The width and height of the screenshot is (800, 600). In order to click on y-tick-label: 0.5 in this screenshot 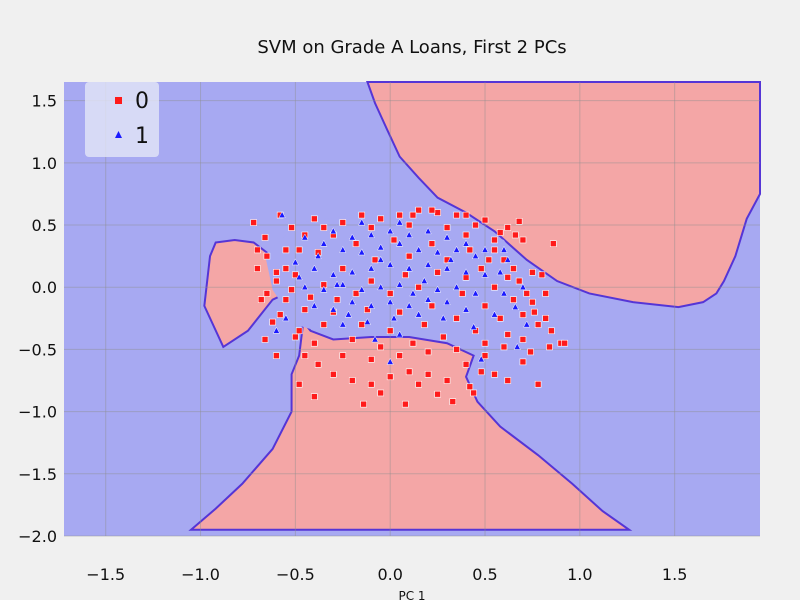, I will do `click(44, 225)`.